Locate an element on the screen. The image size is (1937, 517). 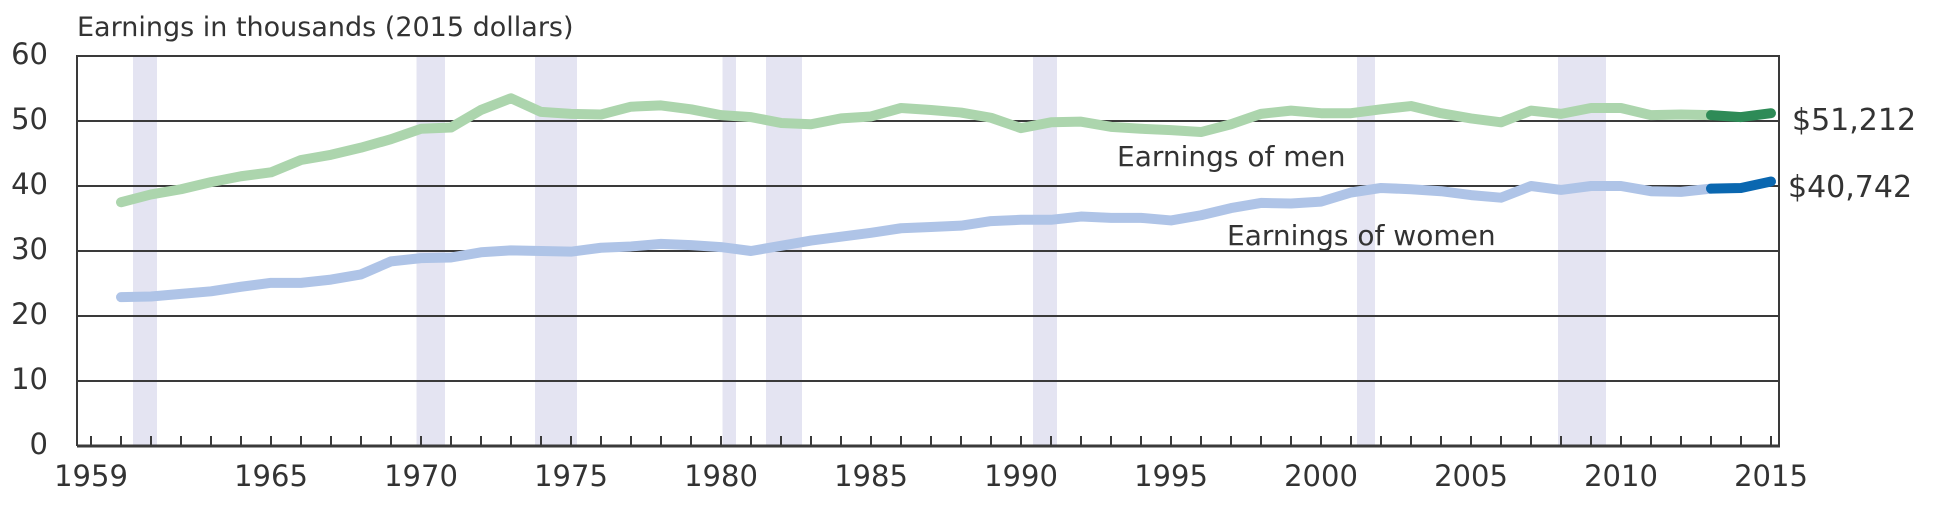
x-tick-label: 1959 is located at coordinates (91, 476).